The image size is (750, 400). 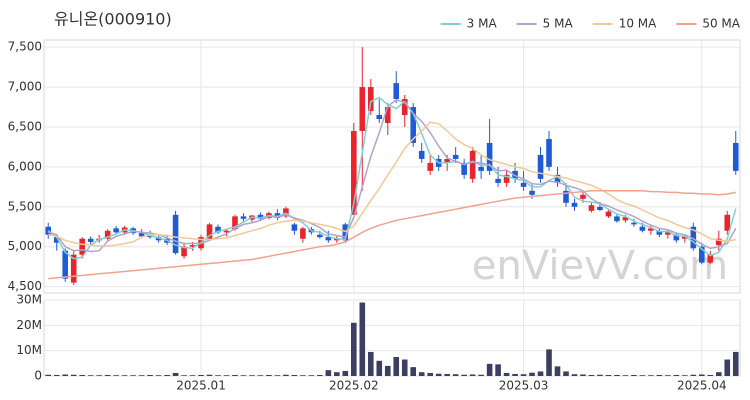 I want to click on legend-label: 50 MA, so click(x=721, y=24).